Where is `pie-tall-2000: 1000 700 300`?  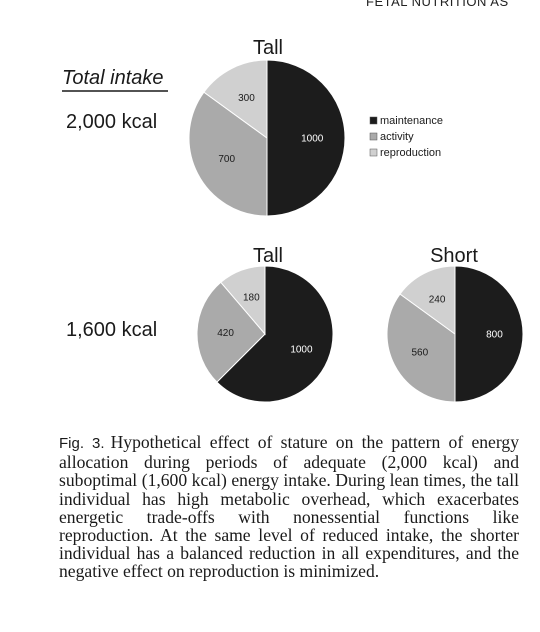
pie-tall-2000: 1000 700 300 is located at coordinates (267, 138).